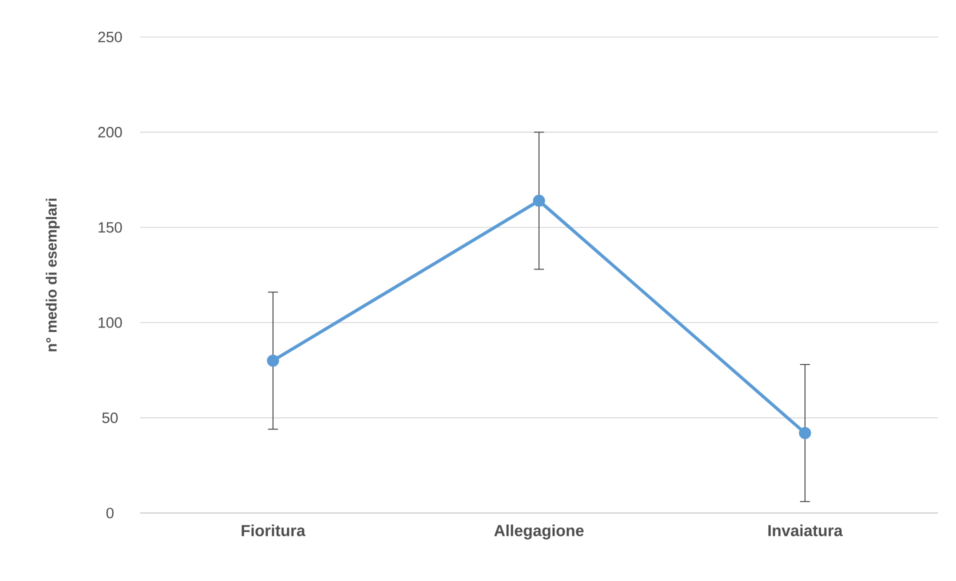  What do you see at coordinates (805, 530) in the screenshot?
I see `x-tick-label: Invaiatura` at bounding box center [805, 530].